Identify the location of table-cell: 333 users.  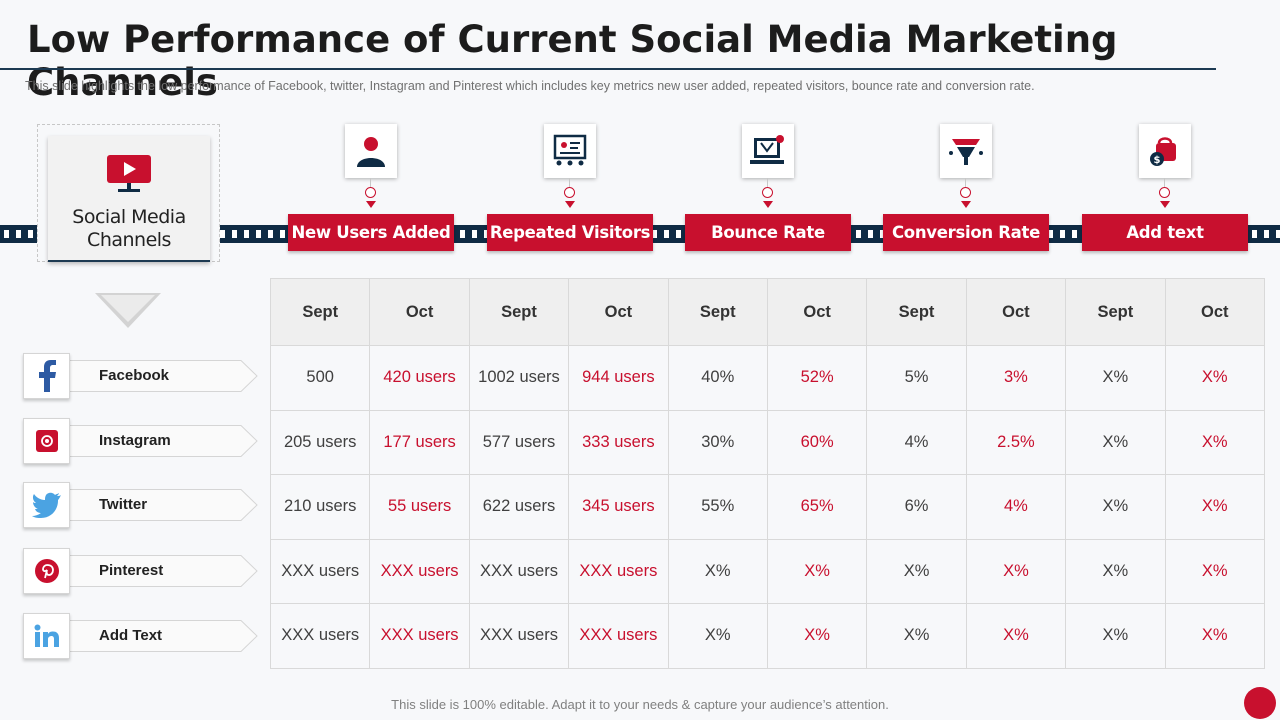
(618, 442).